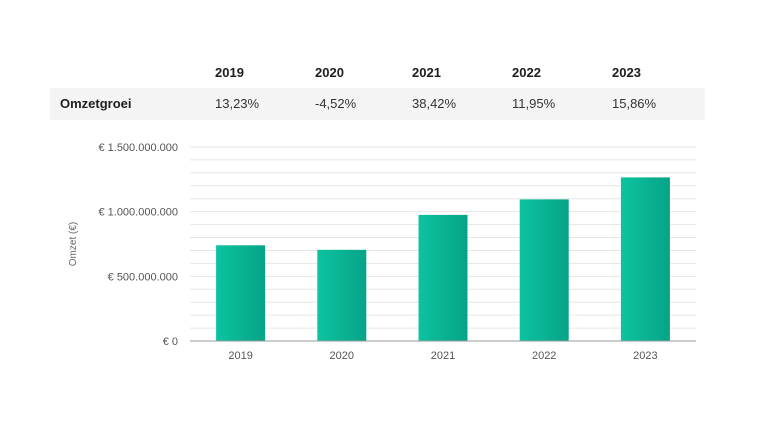  What do you see at coordinates (73, 244) in the screenshot?
I see `y-axis-title: Omzet (€)` at bounding box center [73, 244].